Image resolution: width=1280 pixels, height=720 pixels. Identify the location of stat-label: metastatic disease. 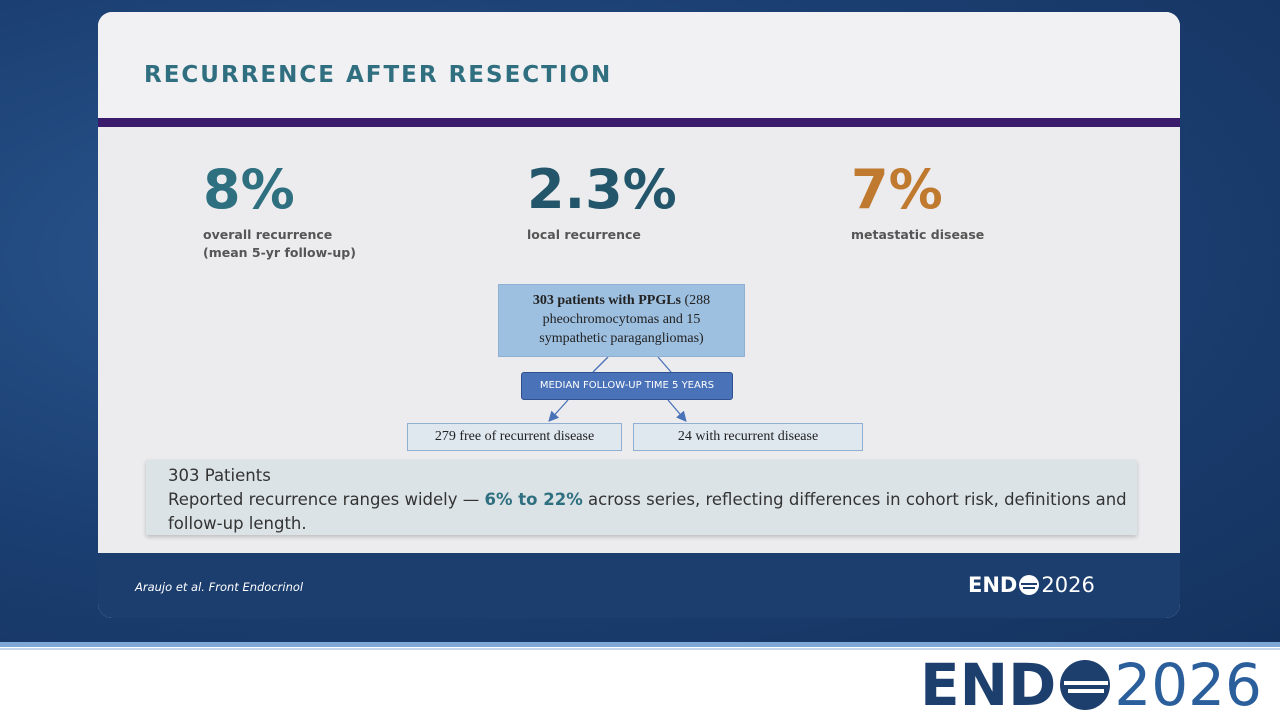
(917, 235).